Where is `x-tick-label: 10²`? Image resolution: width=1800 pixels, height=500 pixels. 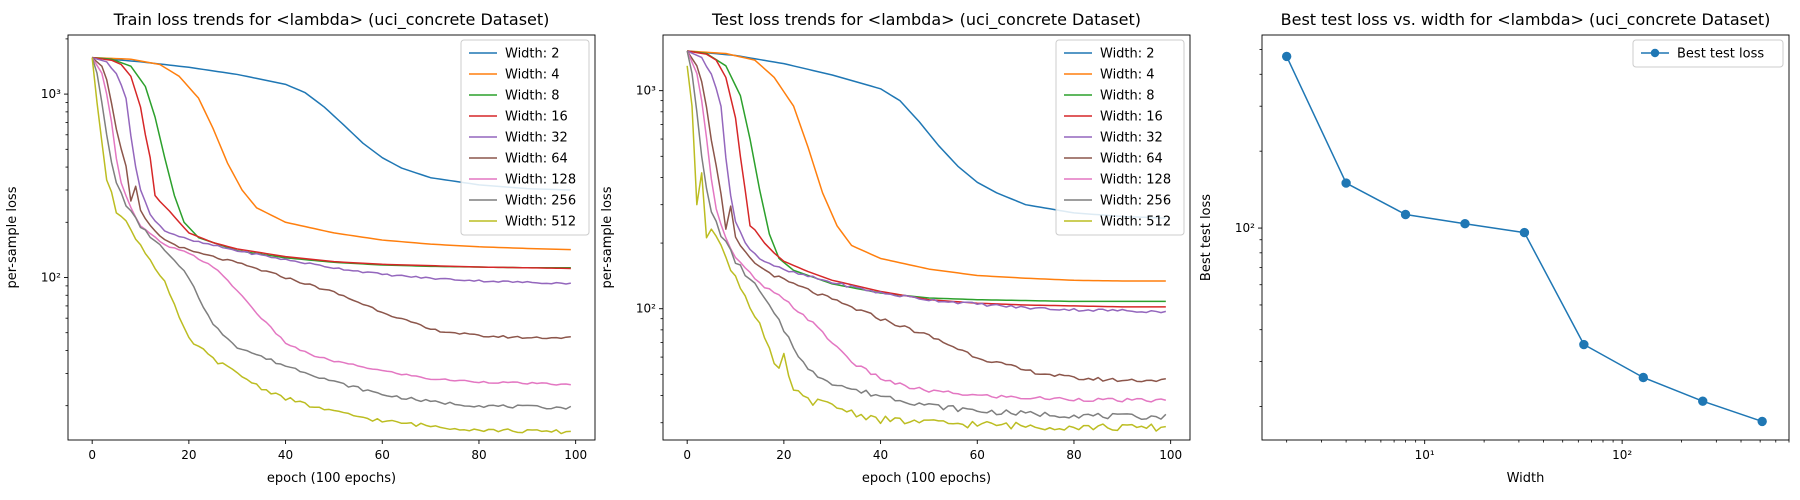
x-tick-label: 10² is located at coordinates (1622, 455).